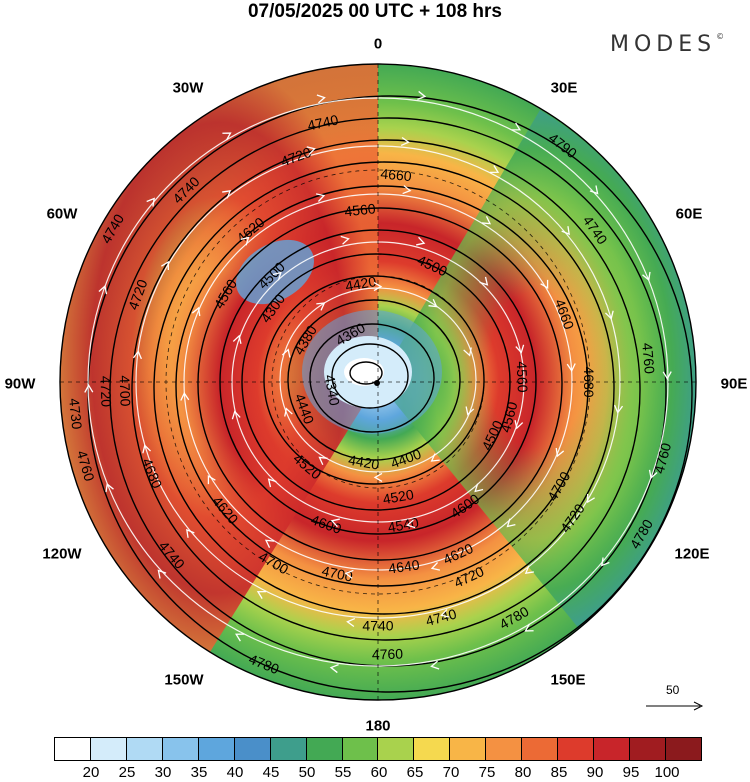  What do you see at coordinates (163, 772) in the screenshot?
I see `colorbar-tick-label: 30` at bounding box center [163, 772].